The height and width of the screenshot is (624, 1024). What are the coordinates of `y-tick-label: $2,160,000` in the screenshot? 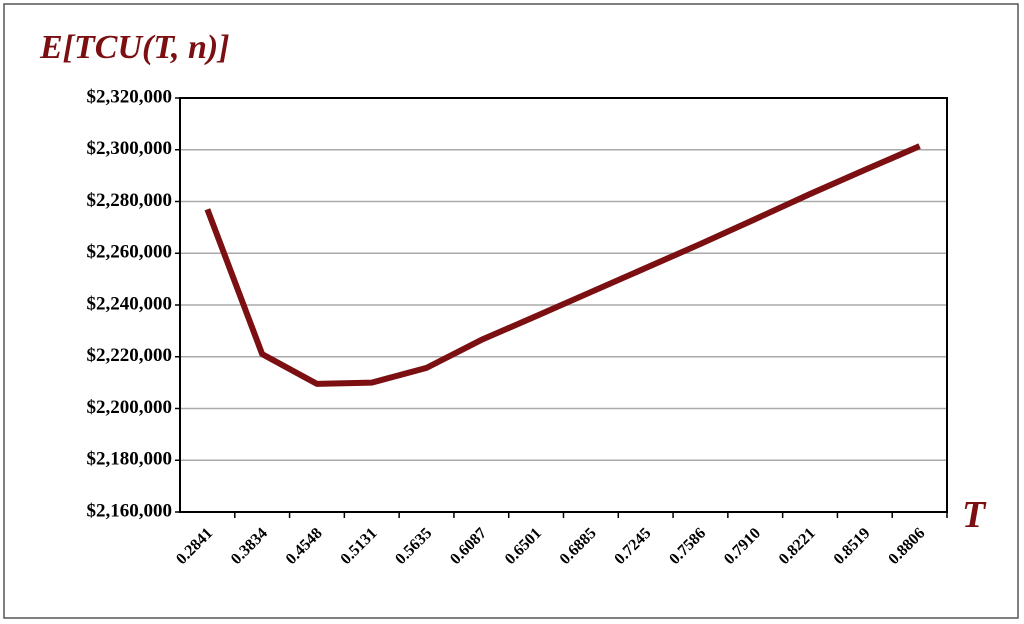 It's located at (130, 510).